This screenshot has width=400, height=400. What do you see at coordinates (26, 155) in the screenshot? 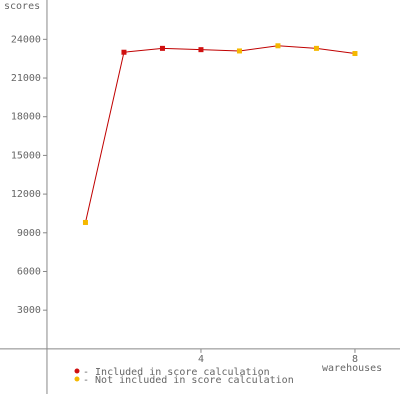
I see `y-tick-label: 15000` at bounding box center [26, 155].